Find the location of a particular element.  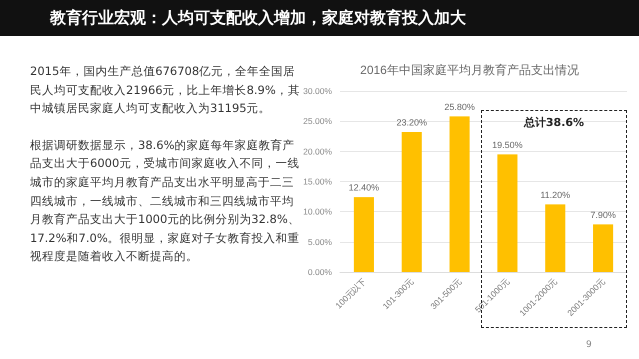

y-tick-label: 0.00% is located at coordinates (320, 272).